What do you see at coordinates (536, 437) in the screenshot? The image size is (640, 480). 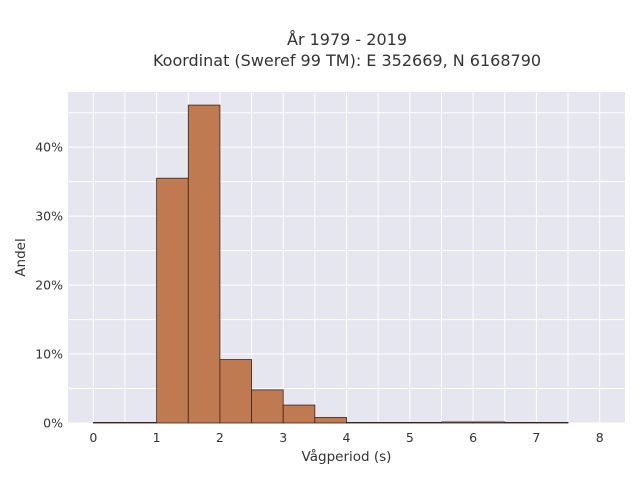 I see `x-tick-label: 7` at bounding box center [536, 437].